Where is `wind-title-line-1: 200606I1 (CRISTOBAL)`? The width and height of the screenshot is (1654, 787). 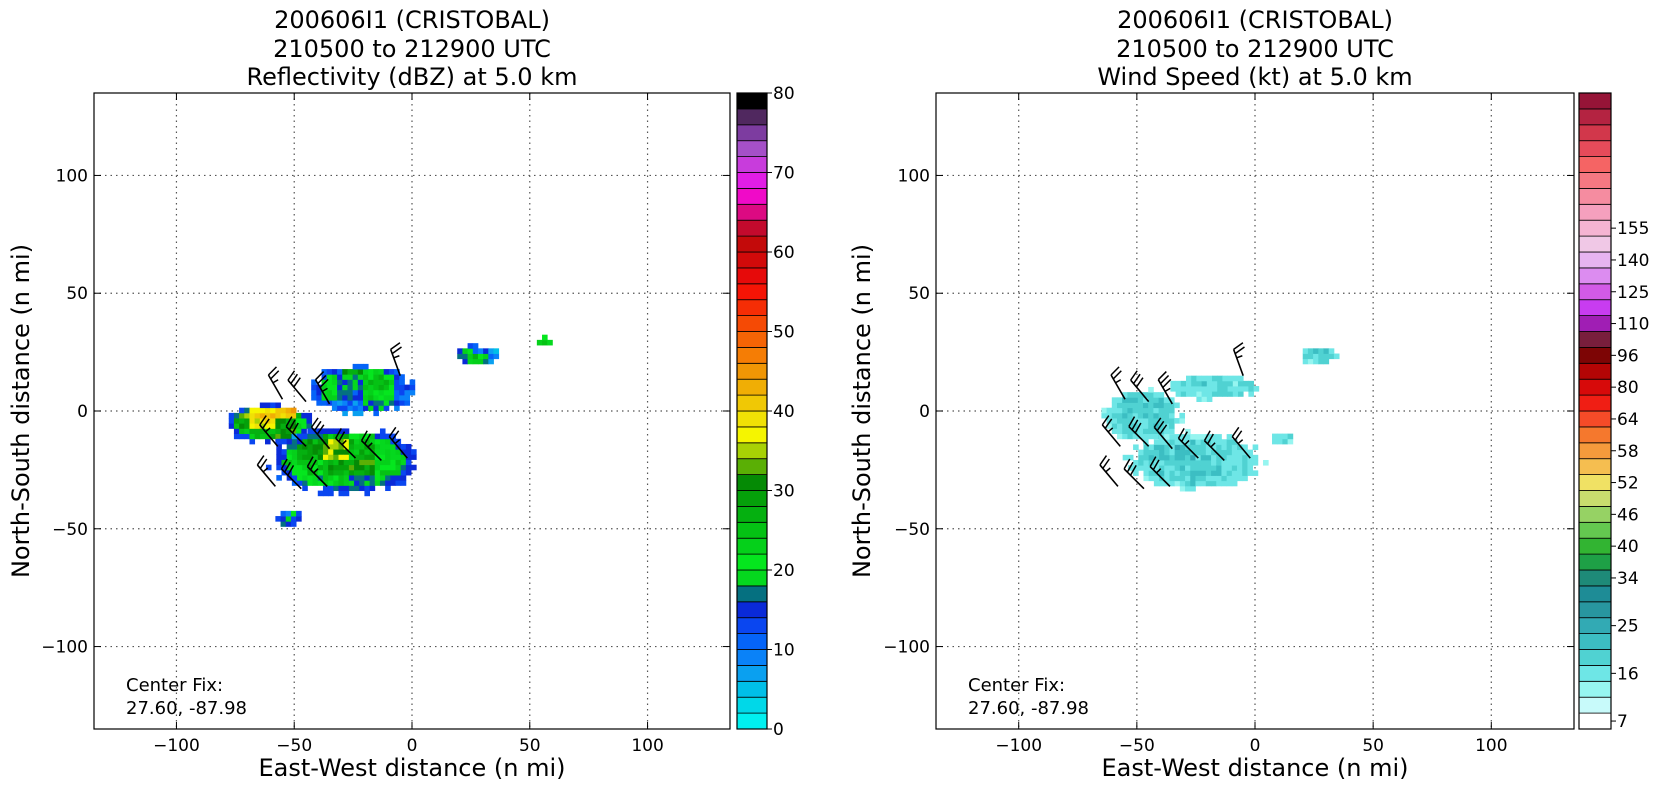 wind-title-line-1: 200606I1 (CRISTOBAL) is located at coordinates (1255, 20).